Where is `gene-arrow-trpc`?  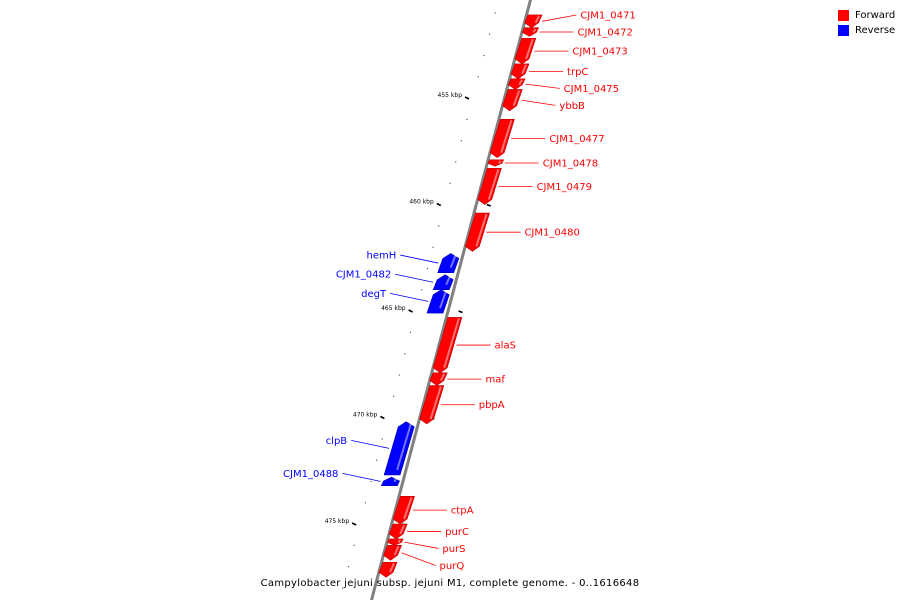 gene-arrow-trpc is located at coordinates (520, 71).